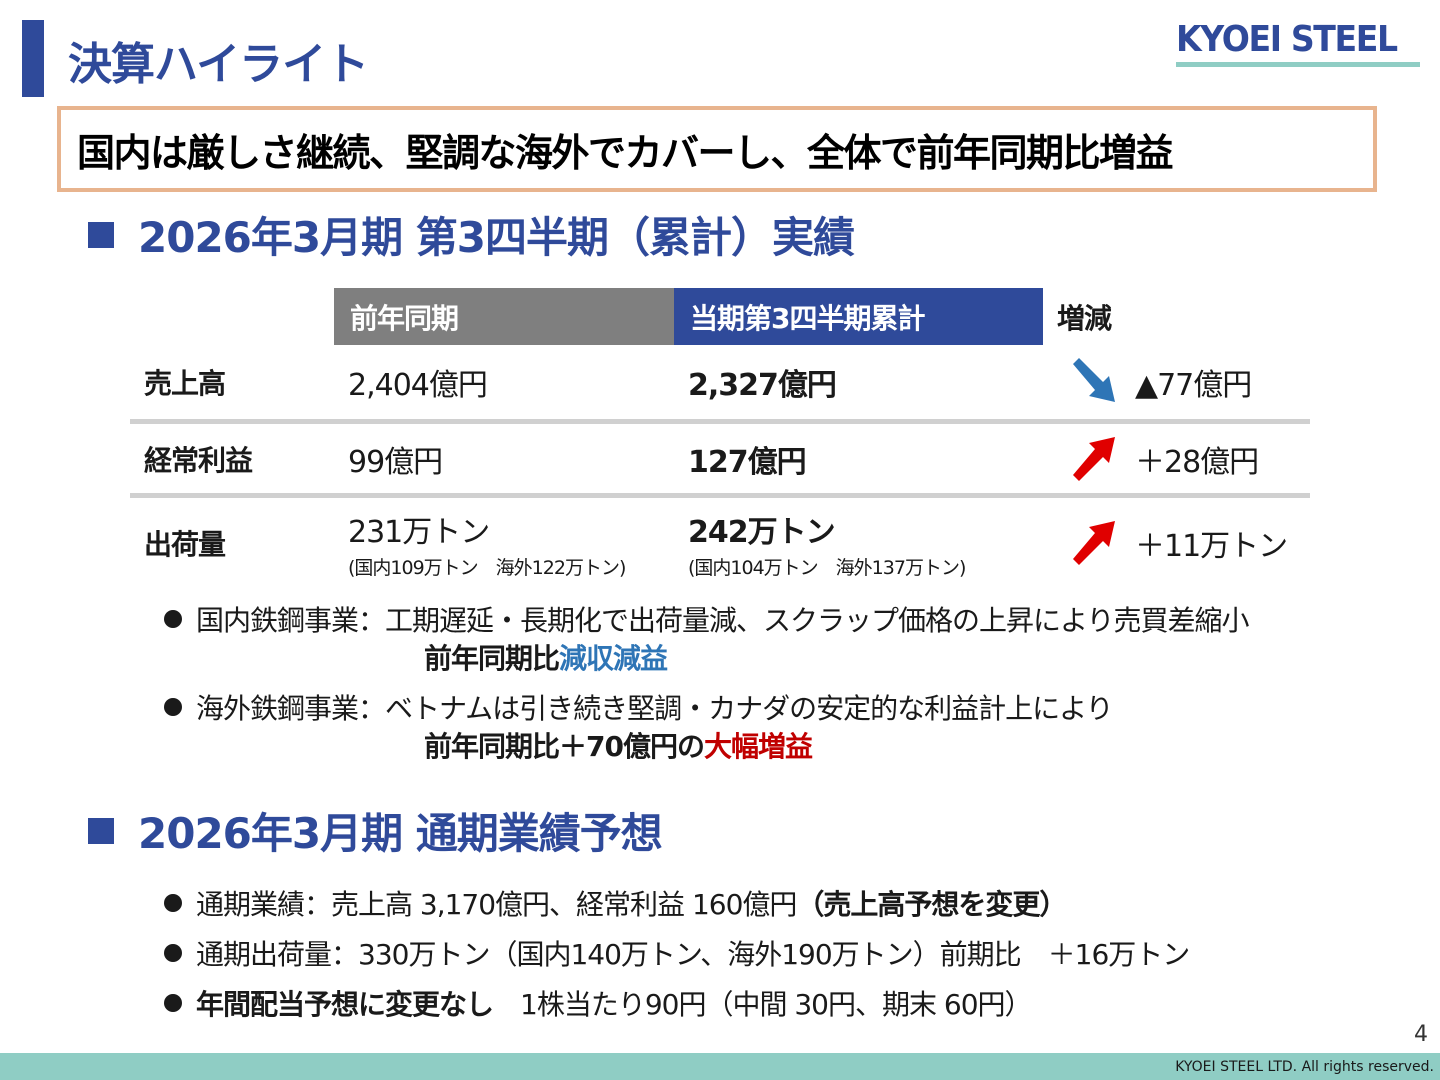 The width and height of the screenshot is (1440, 1080). Describe the element at coordinates (722, 620) in the screenshot. I see `bullet-text: 国内鉄鋼事業：工期遅延・長期化で出荷量減、スクラップ価格の上昇により売買差縮小` at that location.